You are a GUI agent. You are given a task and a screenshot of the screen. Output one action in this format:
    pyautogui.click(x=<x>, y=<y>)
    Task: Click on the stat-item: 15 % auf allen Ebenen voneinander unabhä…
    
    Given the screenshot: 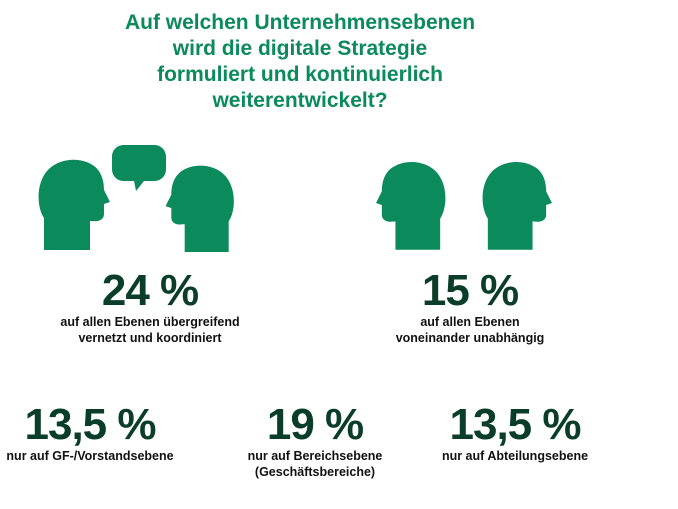 What is the action you would take?
    pyautogui.click(x=470, y=307)
    